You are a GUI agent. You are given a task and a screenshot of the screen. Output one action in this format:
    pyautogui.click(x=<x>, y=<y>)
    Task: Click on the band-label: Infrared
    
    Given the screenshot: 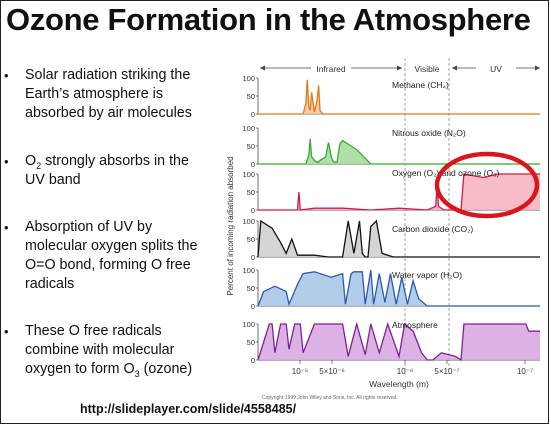 What is the action you would take?
    pyautogui.click(x=331, y=69)
    